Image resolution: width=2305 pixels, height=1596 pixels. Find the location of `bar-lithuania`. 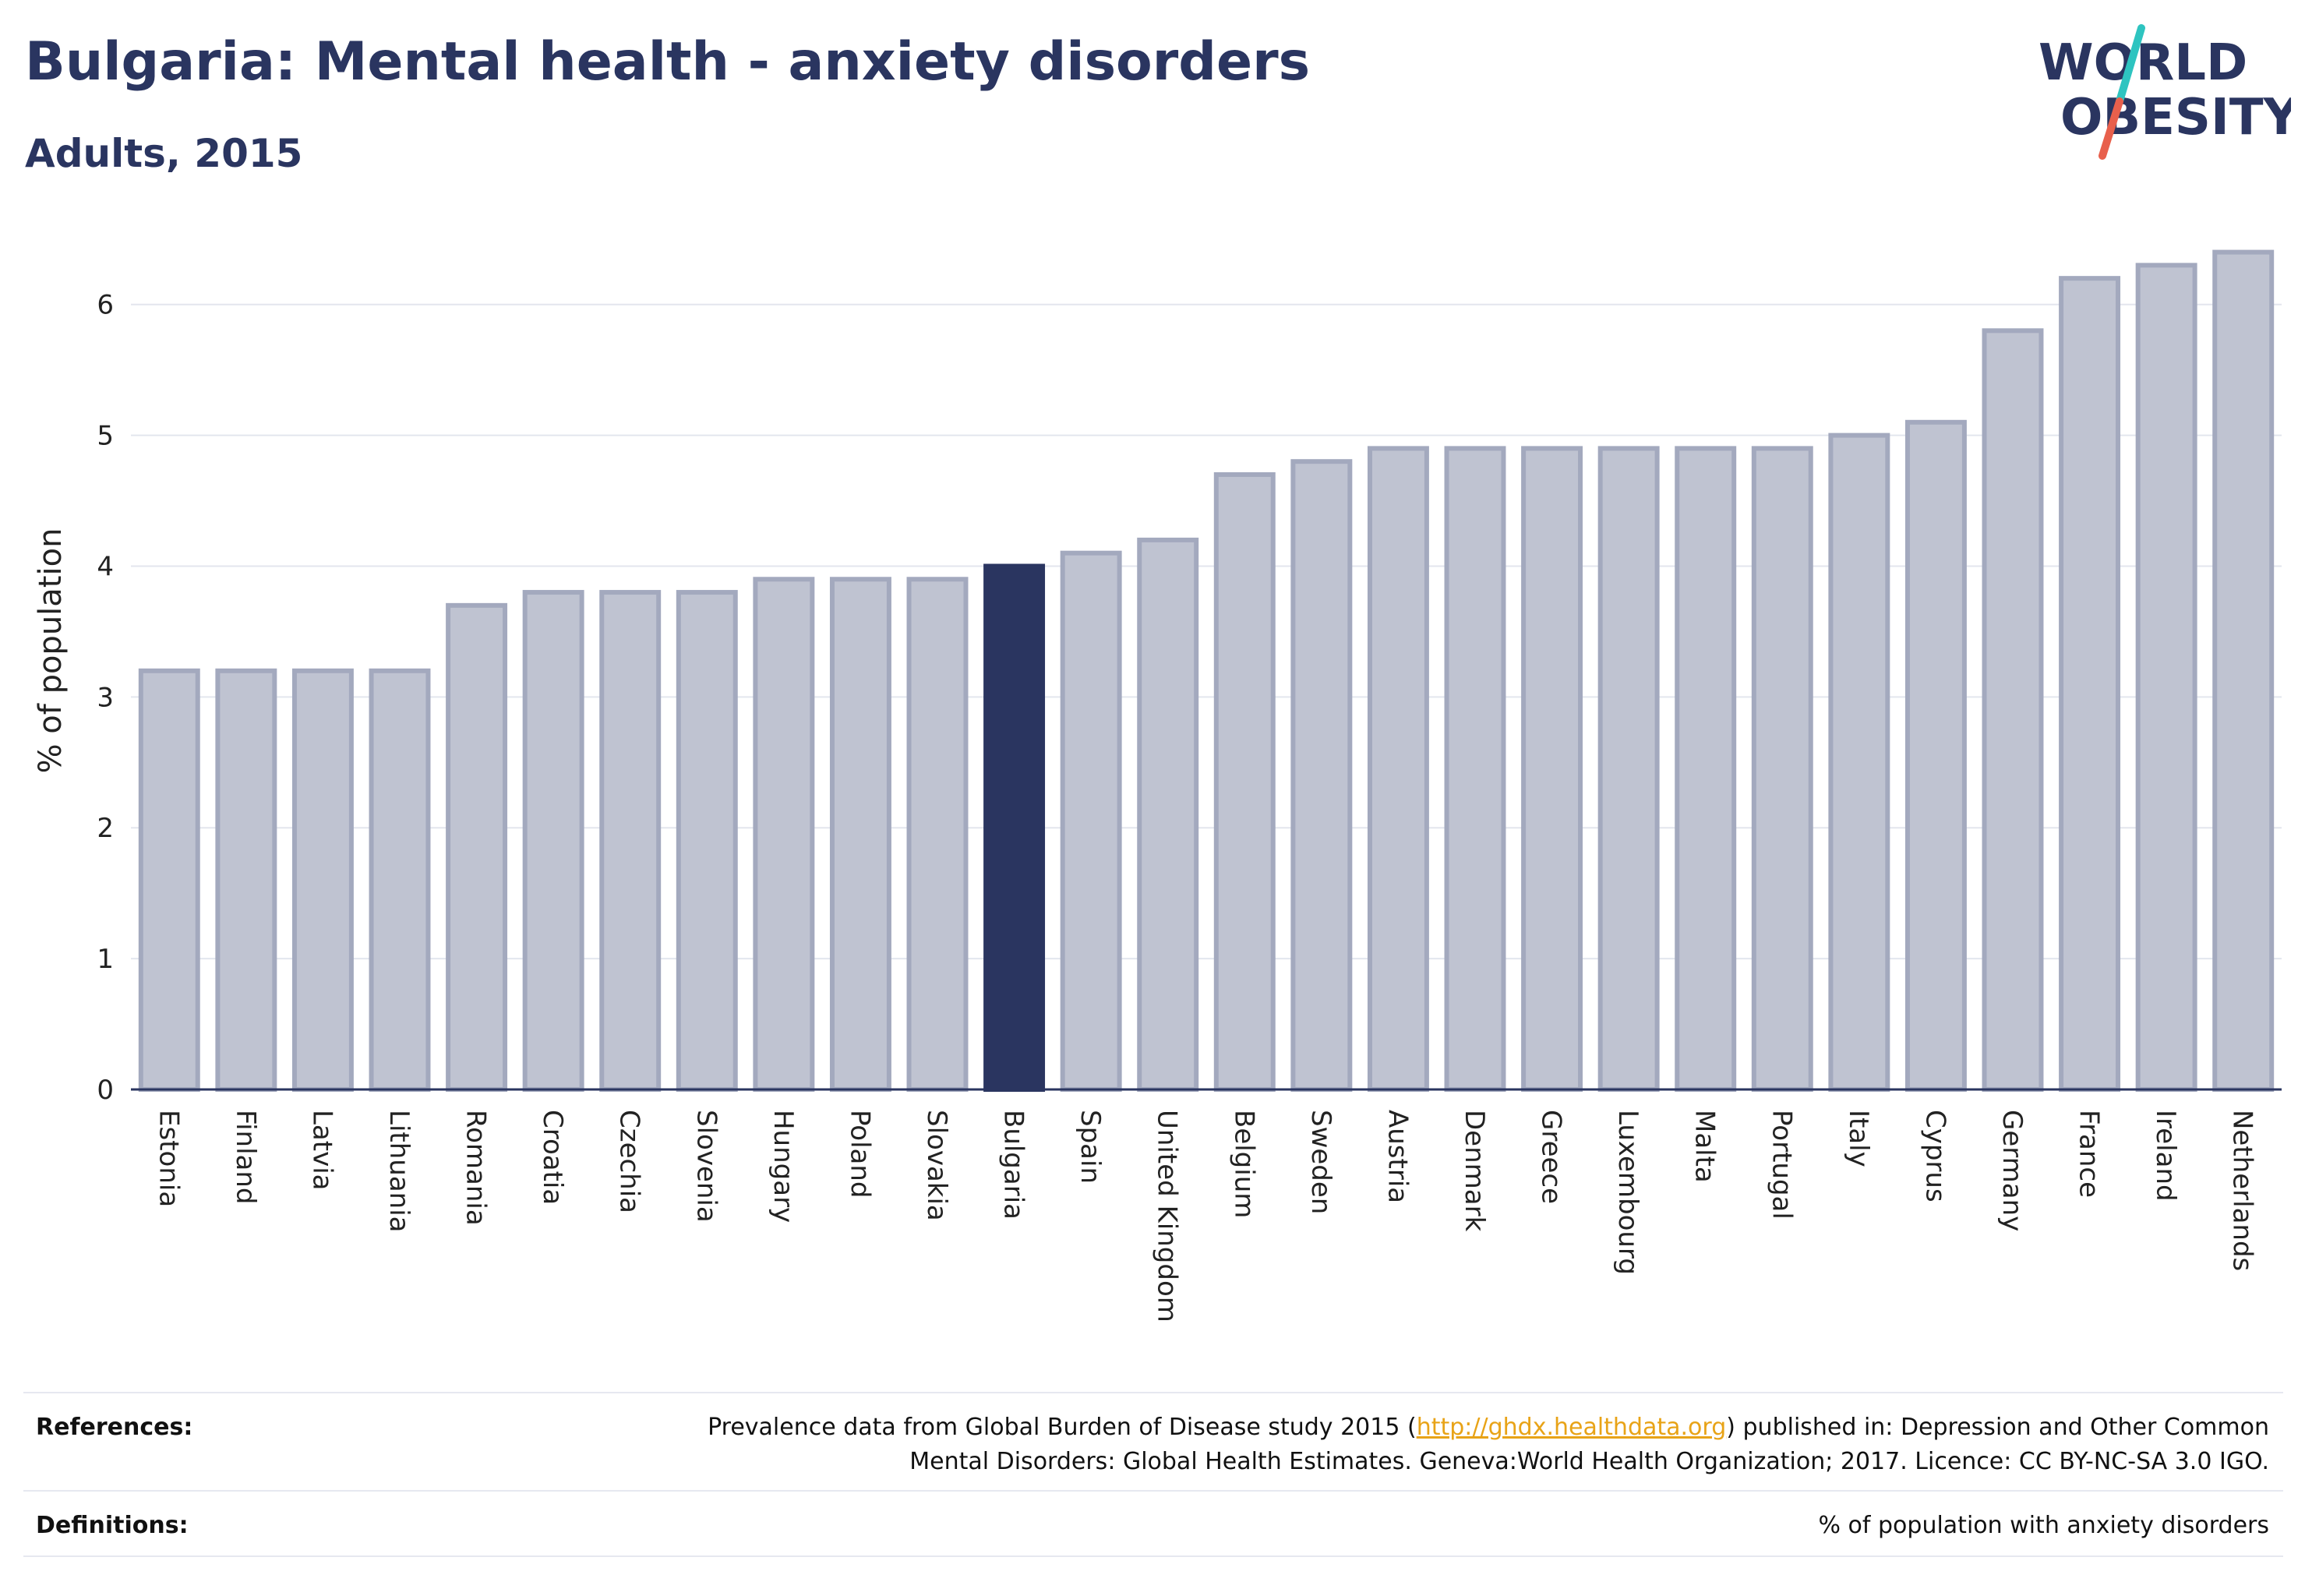

bar-lithuania is located at coordinates (400, 880).